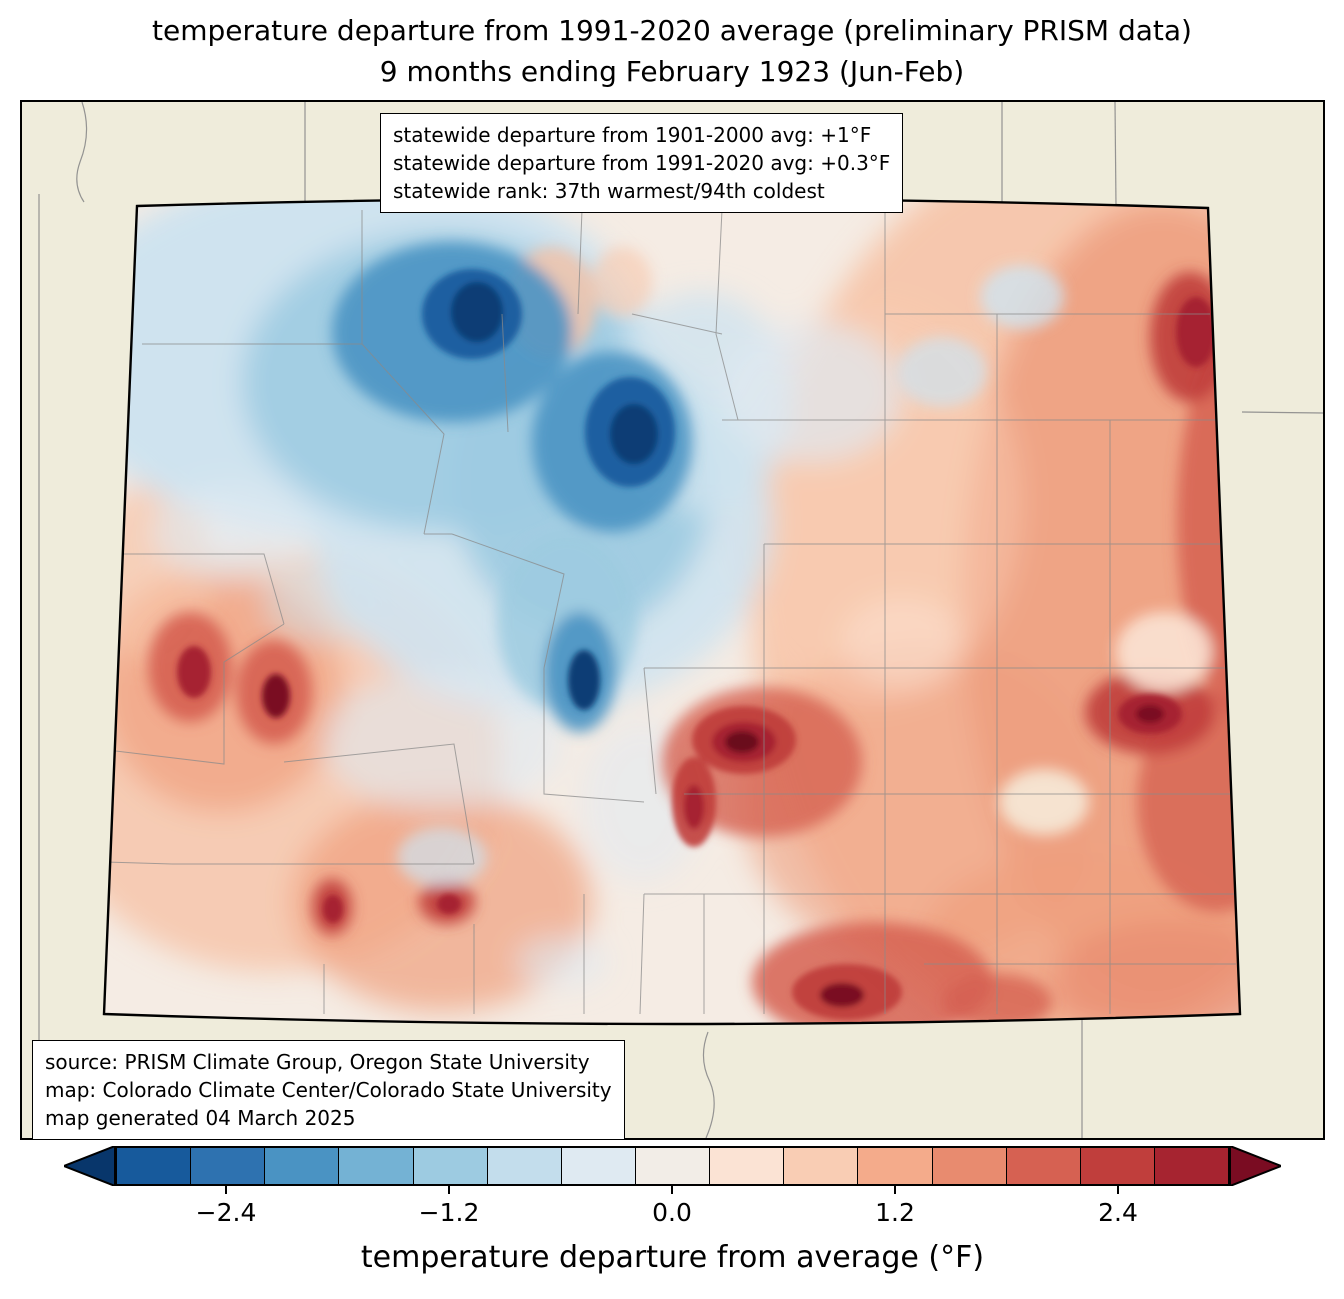 This screenshot has width=1344, height=1299. I want to click on colorbar-tick-label: 2.4, so click(1118, 1212).